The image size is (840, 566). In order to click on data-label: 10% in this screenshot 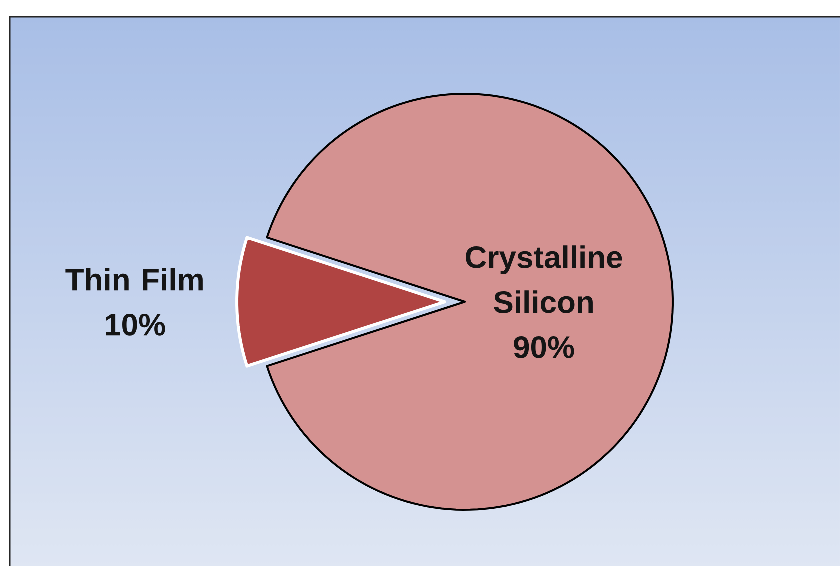, I will do `click(136, 325)`.